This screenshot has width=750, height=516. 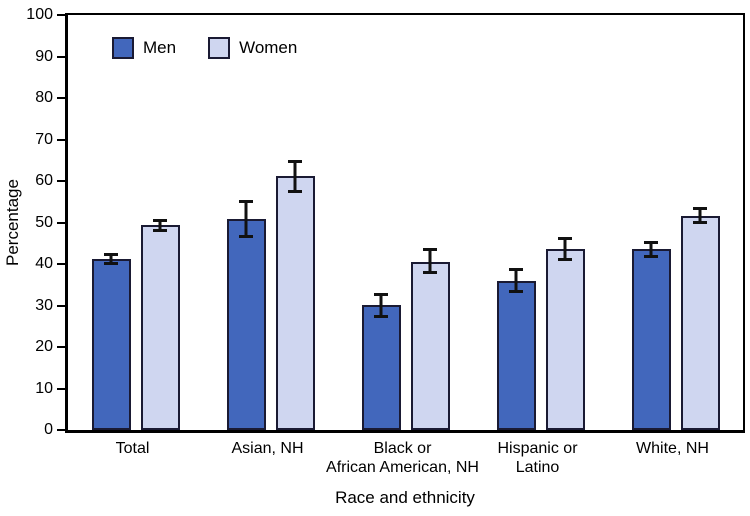 I want to click on legend-label-women: Women, so click(x=268, y=47).